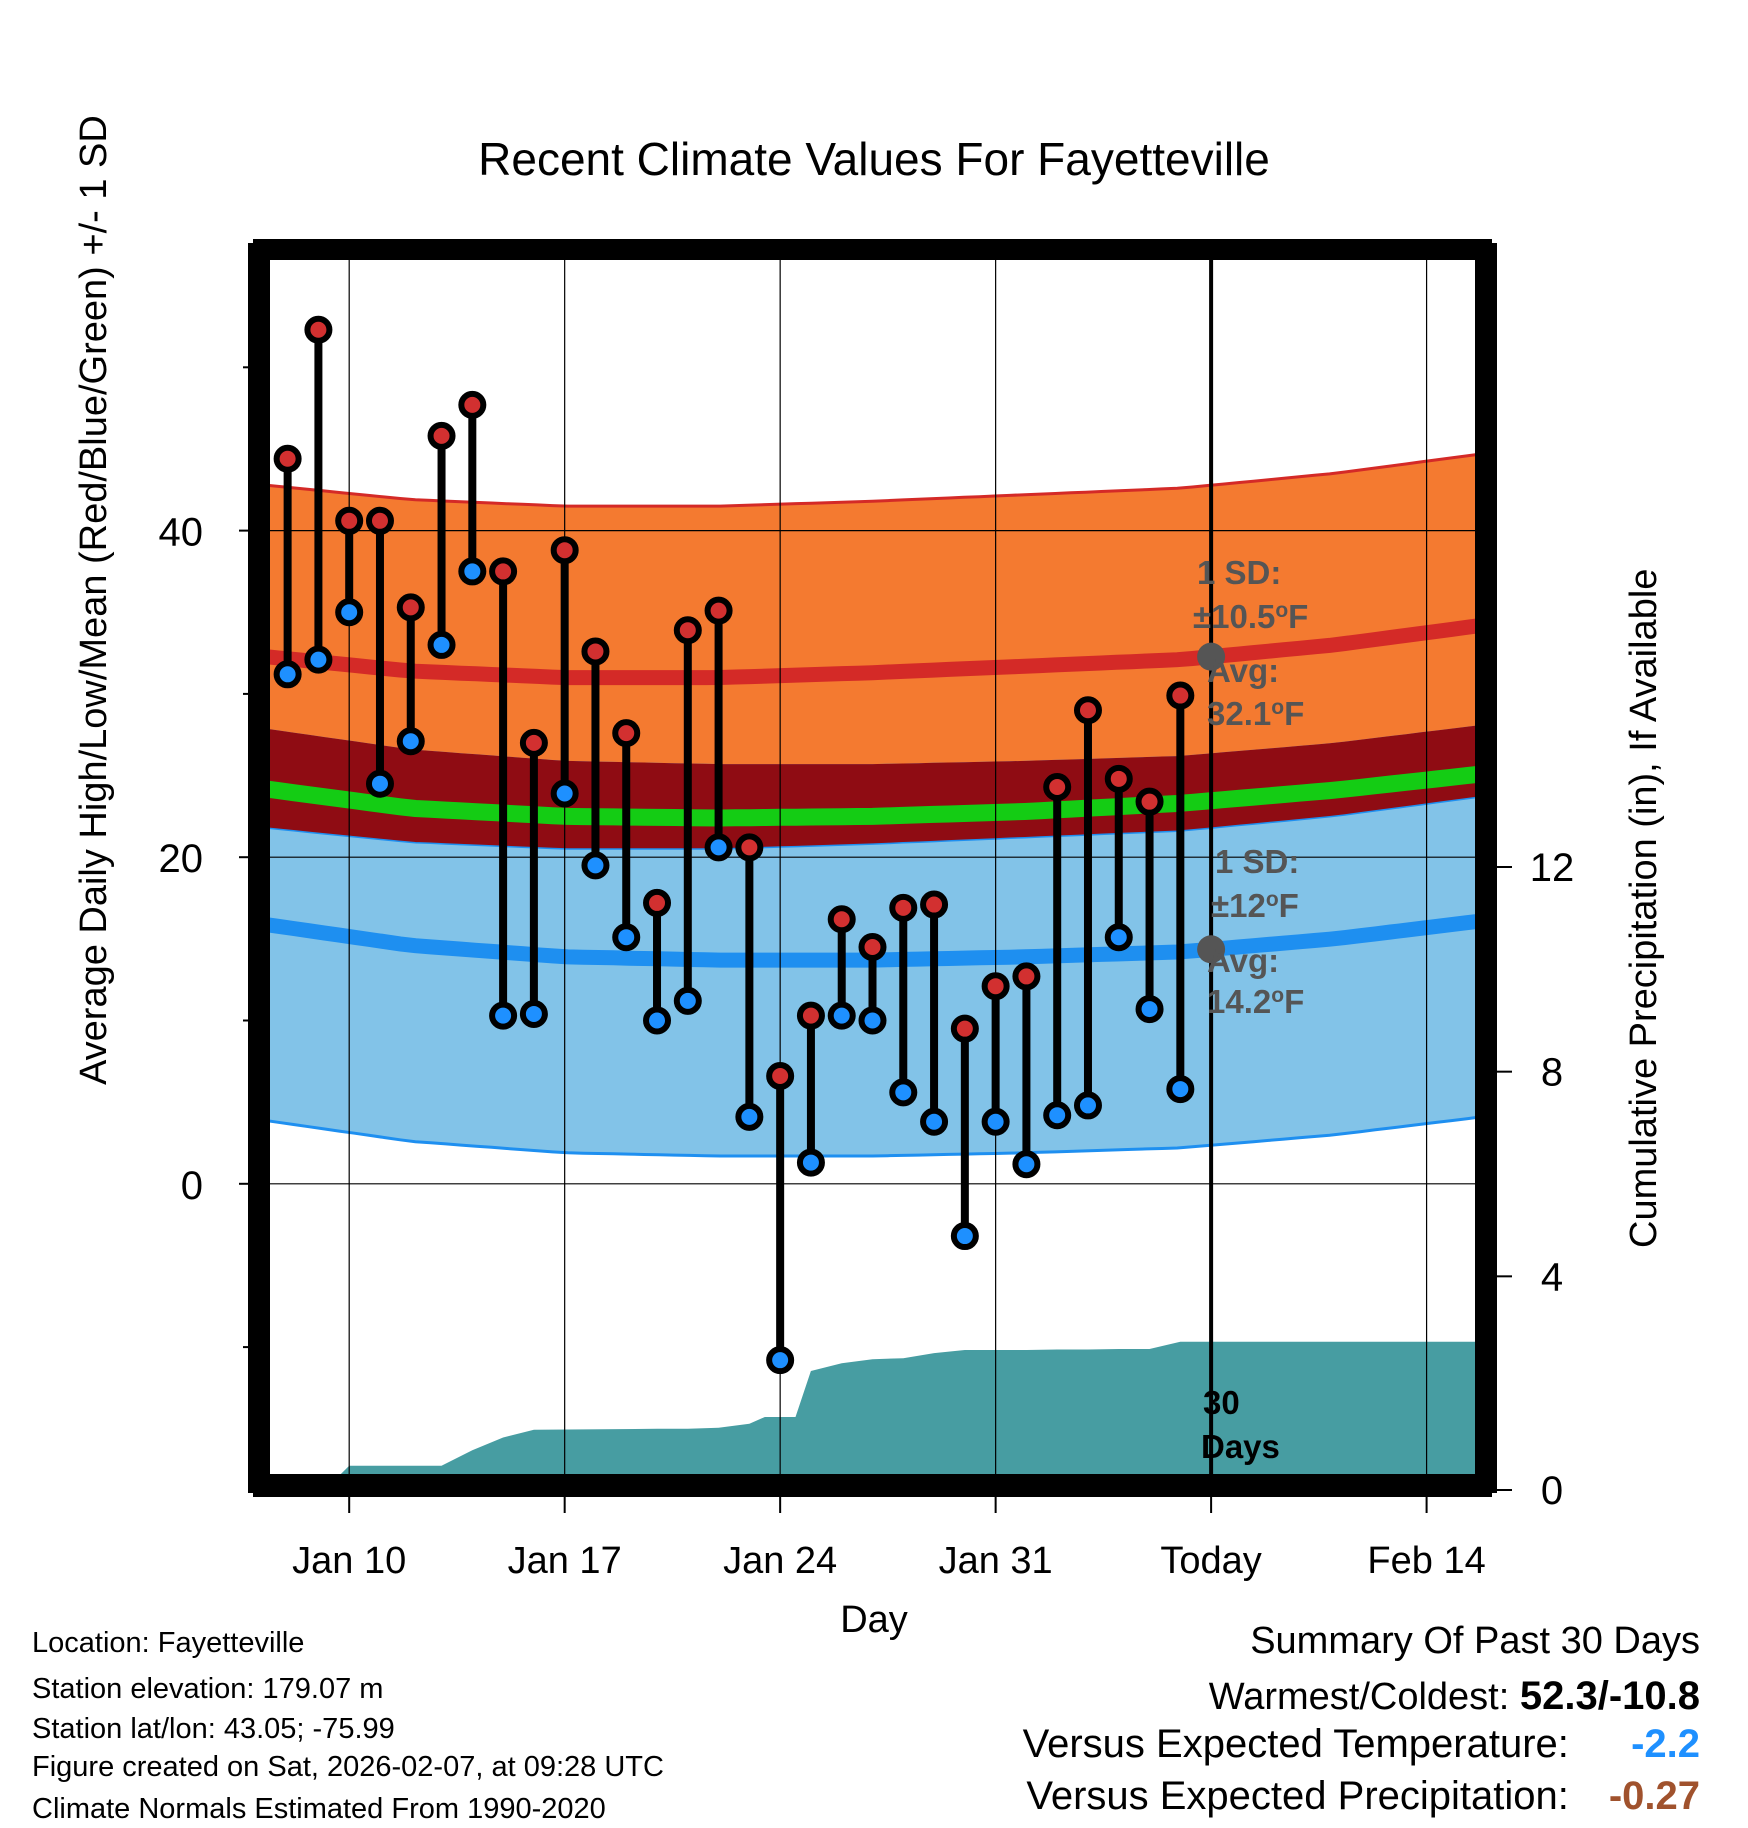 The height and width of the screenshot is (1828, 1748). Describe the element at coordinates (780, 1561) in the screenshot. I see `x-tick-label: Jan 24` at that location.